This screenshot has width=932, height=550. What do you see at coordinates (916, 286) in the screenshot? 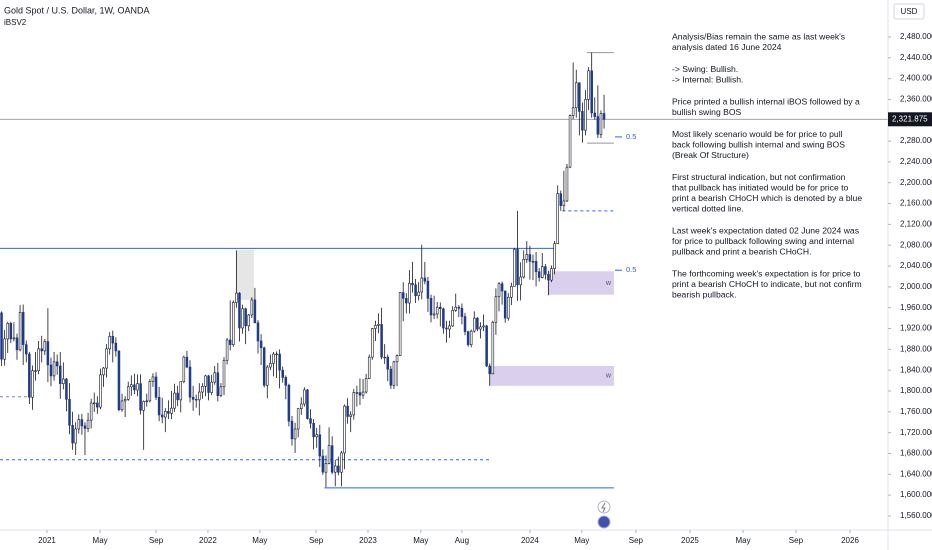
I see `y-tick-label: 2,000.000` at bounding box center [916, 286].